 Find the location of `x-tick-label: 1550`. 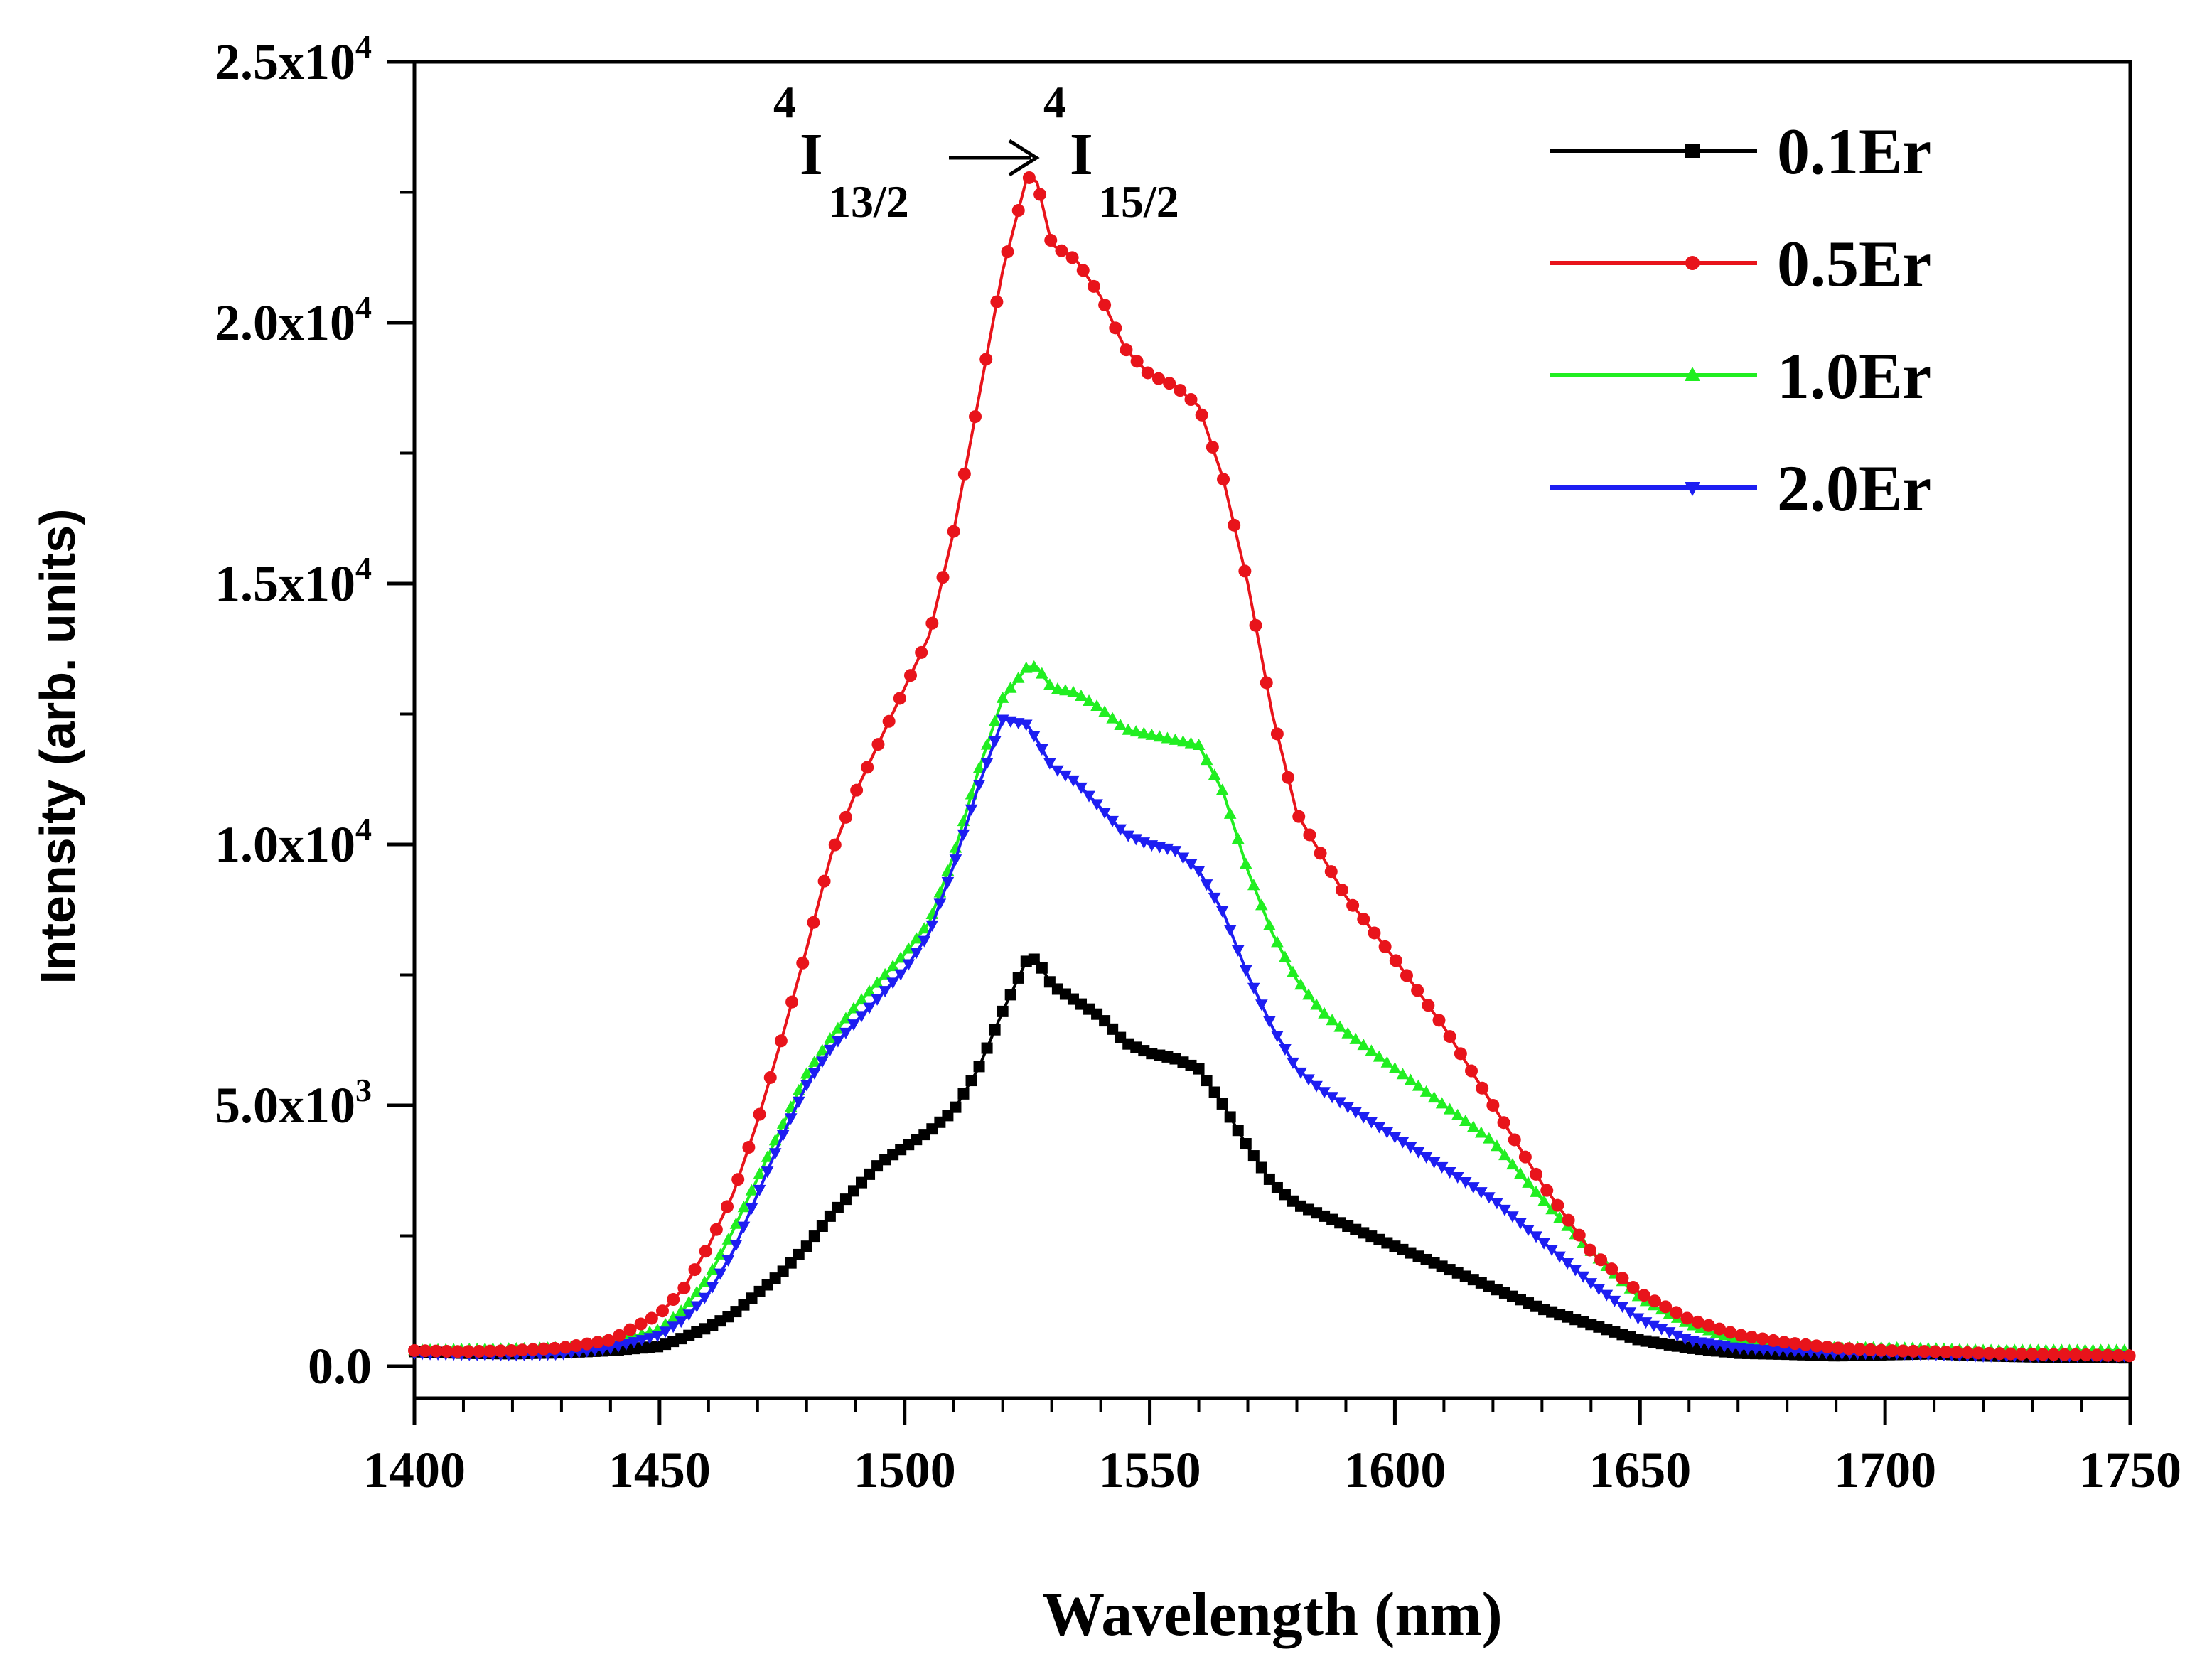

x-tick-label: 1550 is located at coordinates (1150, 1470).